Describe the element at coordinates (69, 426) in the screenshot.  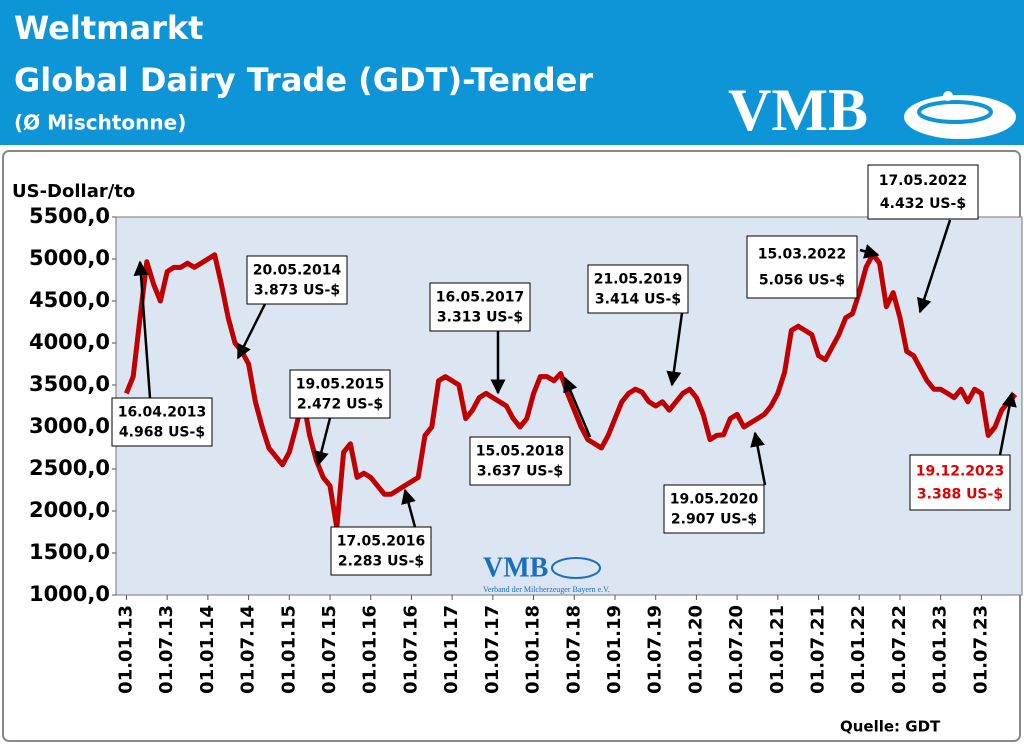
I see `y-tick-label: 3000,0` at that location.